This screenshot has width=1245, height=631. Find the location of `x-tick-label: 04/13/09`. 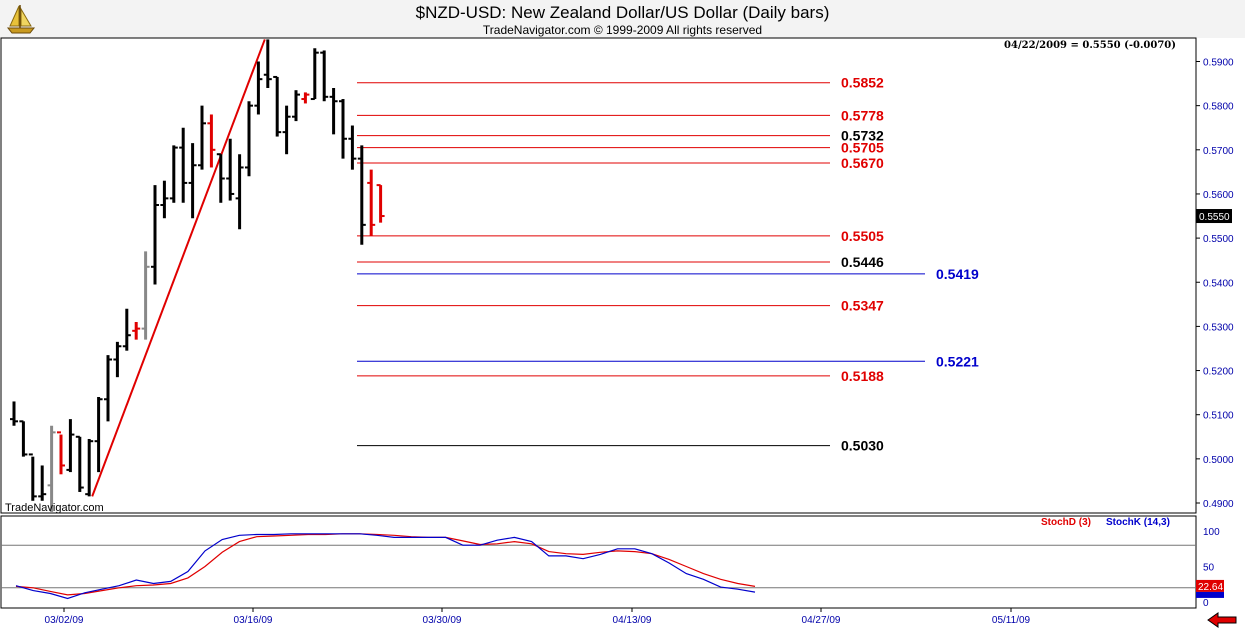

x-tick-label: 04/13/09 is located at coordinates (632, 620).